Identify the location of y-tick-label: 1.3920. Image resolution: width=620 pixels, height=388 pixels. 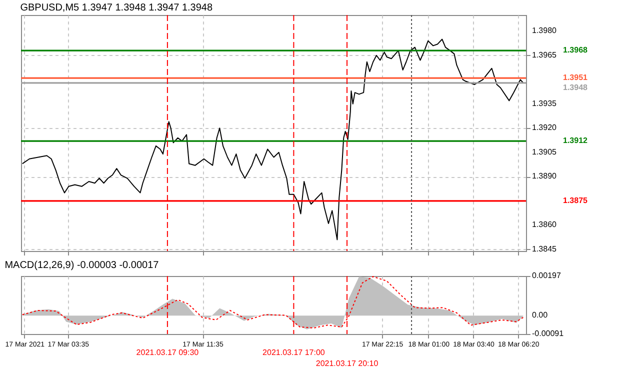
(545, 127).